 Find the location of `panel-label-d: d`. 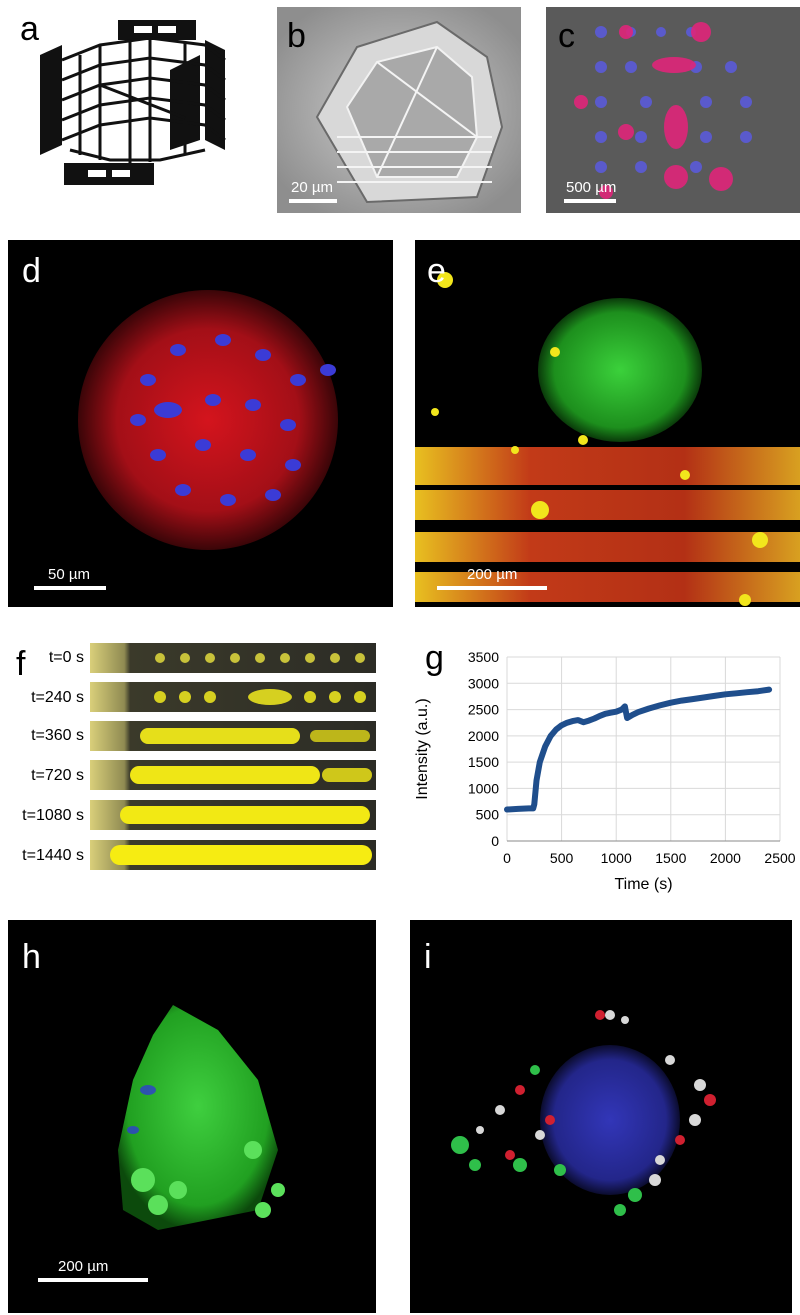

panel-label-d: d is located at coordinates (31, 271).